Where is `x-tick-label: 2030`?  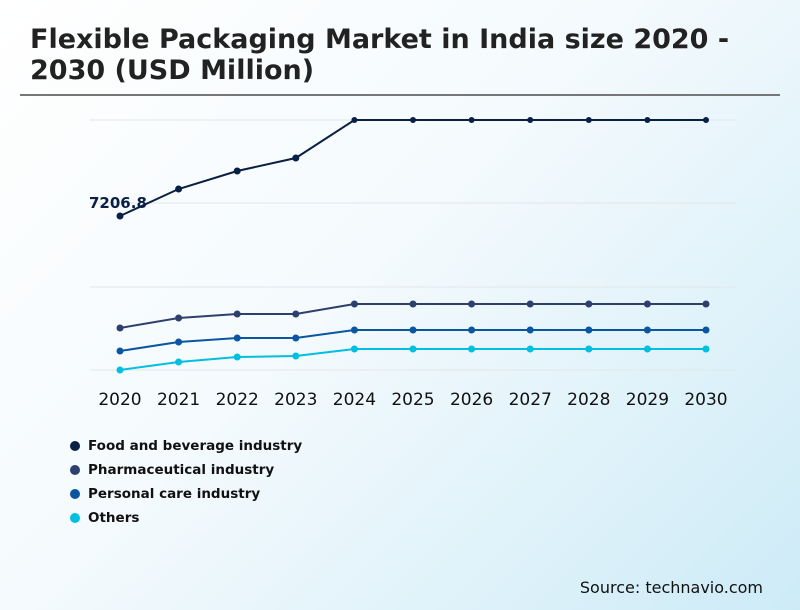
x-tick-label: 2030 is located at coordinates (705, 400).